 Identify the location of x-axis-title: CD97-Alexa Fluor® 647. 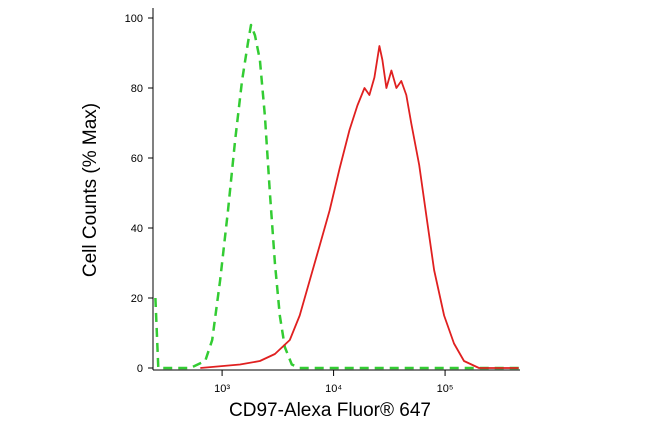
(330, 410).